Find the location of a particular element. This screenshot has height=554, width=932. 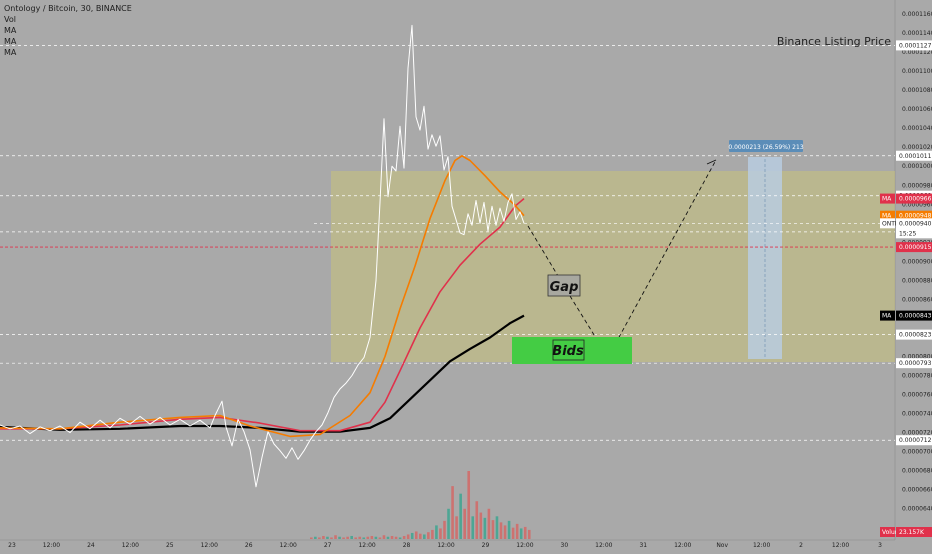

volume-bars is located at coordinates (420, 505).